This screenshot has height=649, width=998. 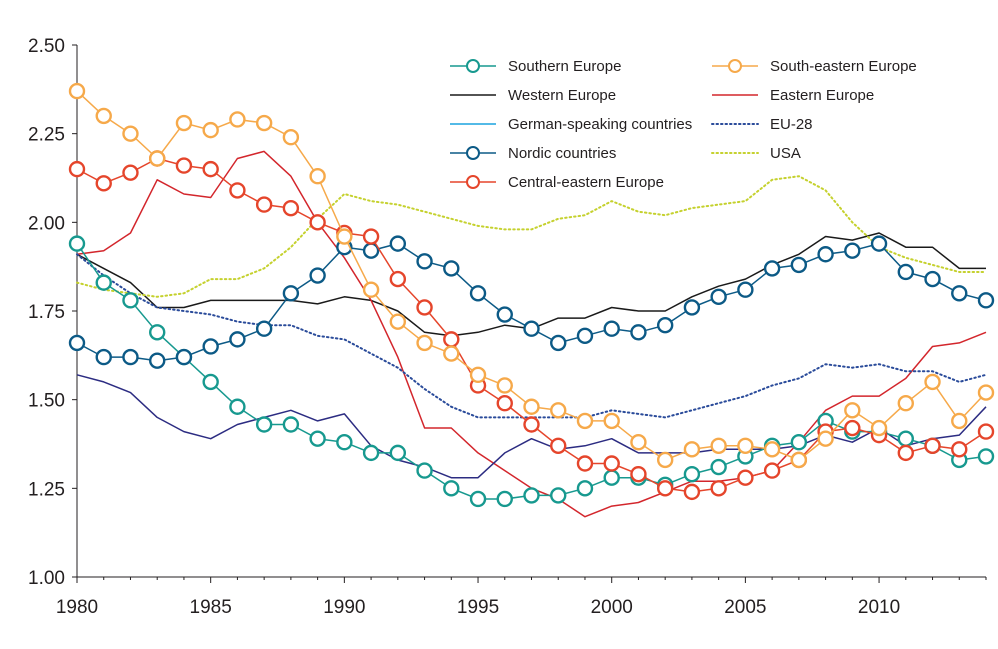 What do you see at coordinates (46, 135) in the screenshot?
I see `y-tick-label: 2.25` at bounding box center [46, 135].